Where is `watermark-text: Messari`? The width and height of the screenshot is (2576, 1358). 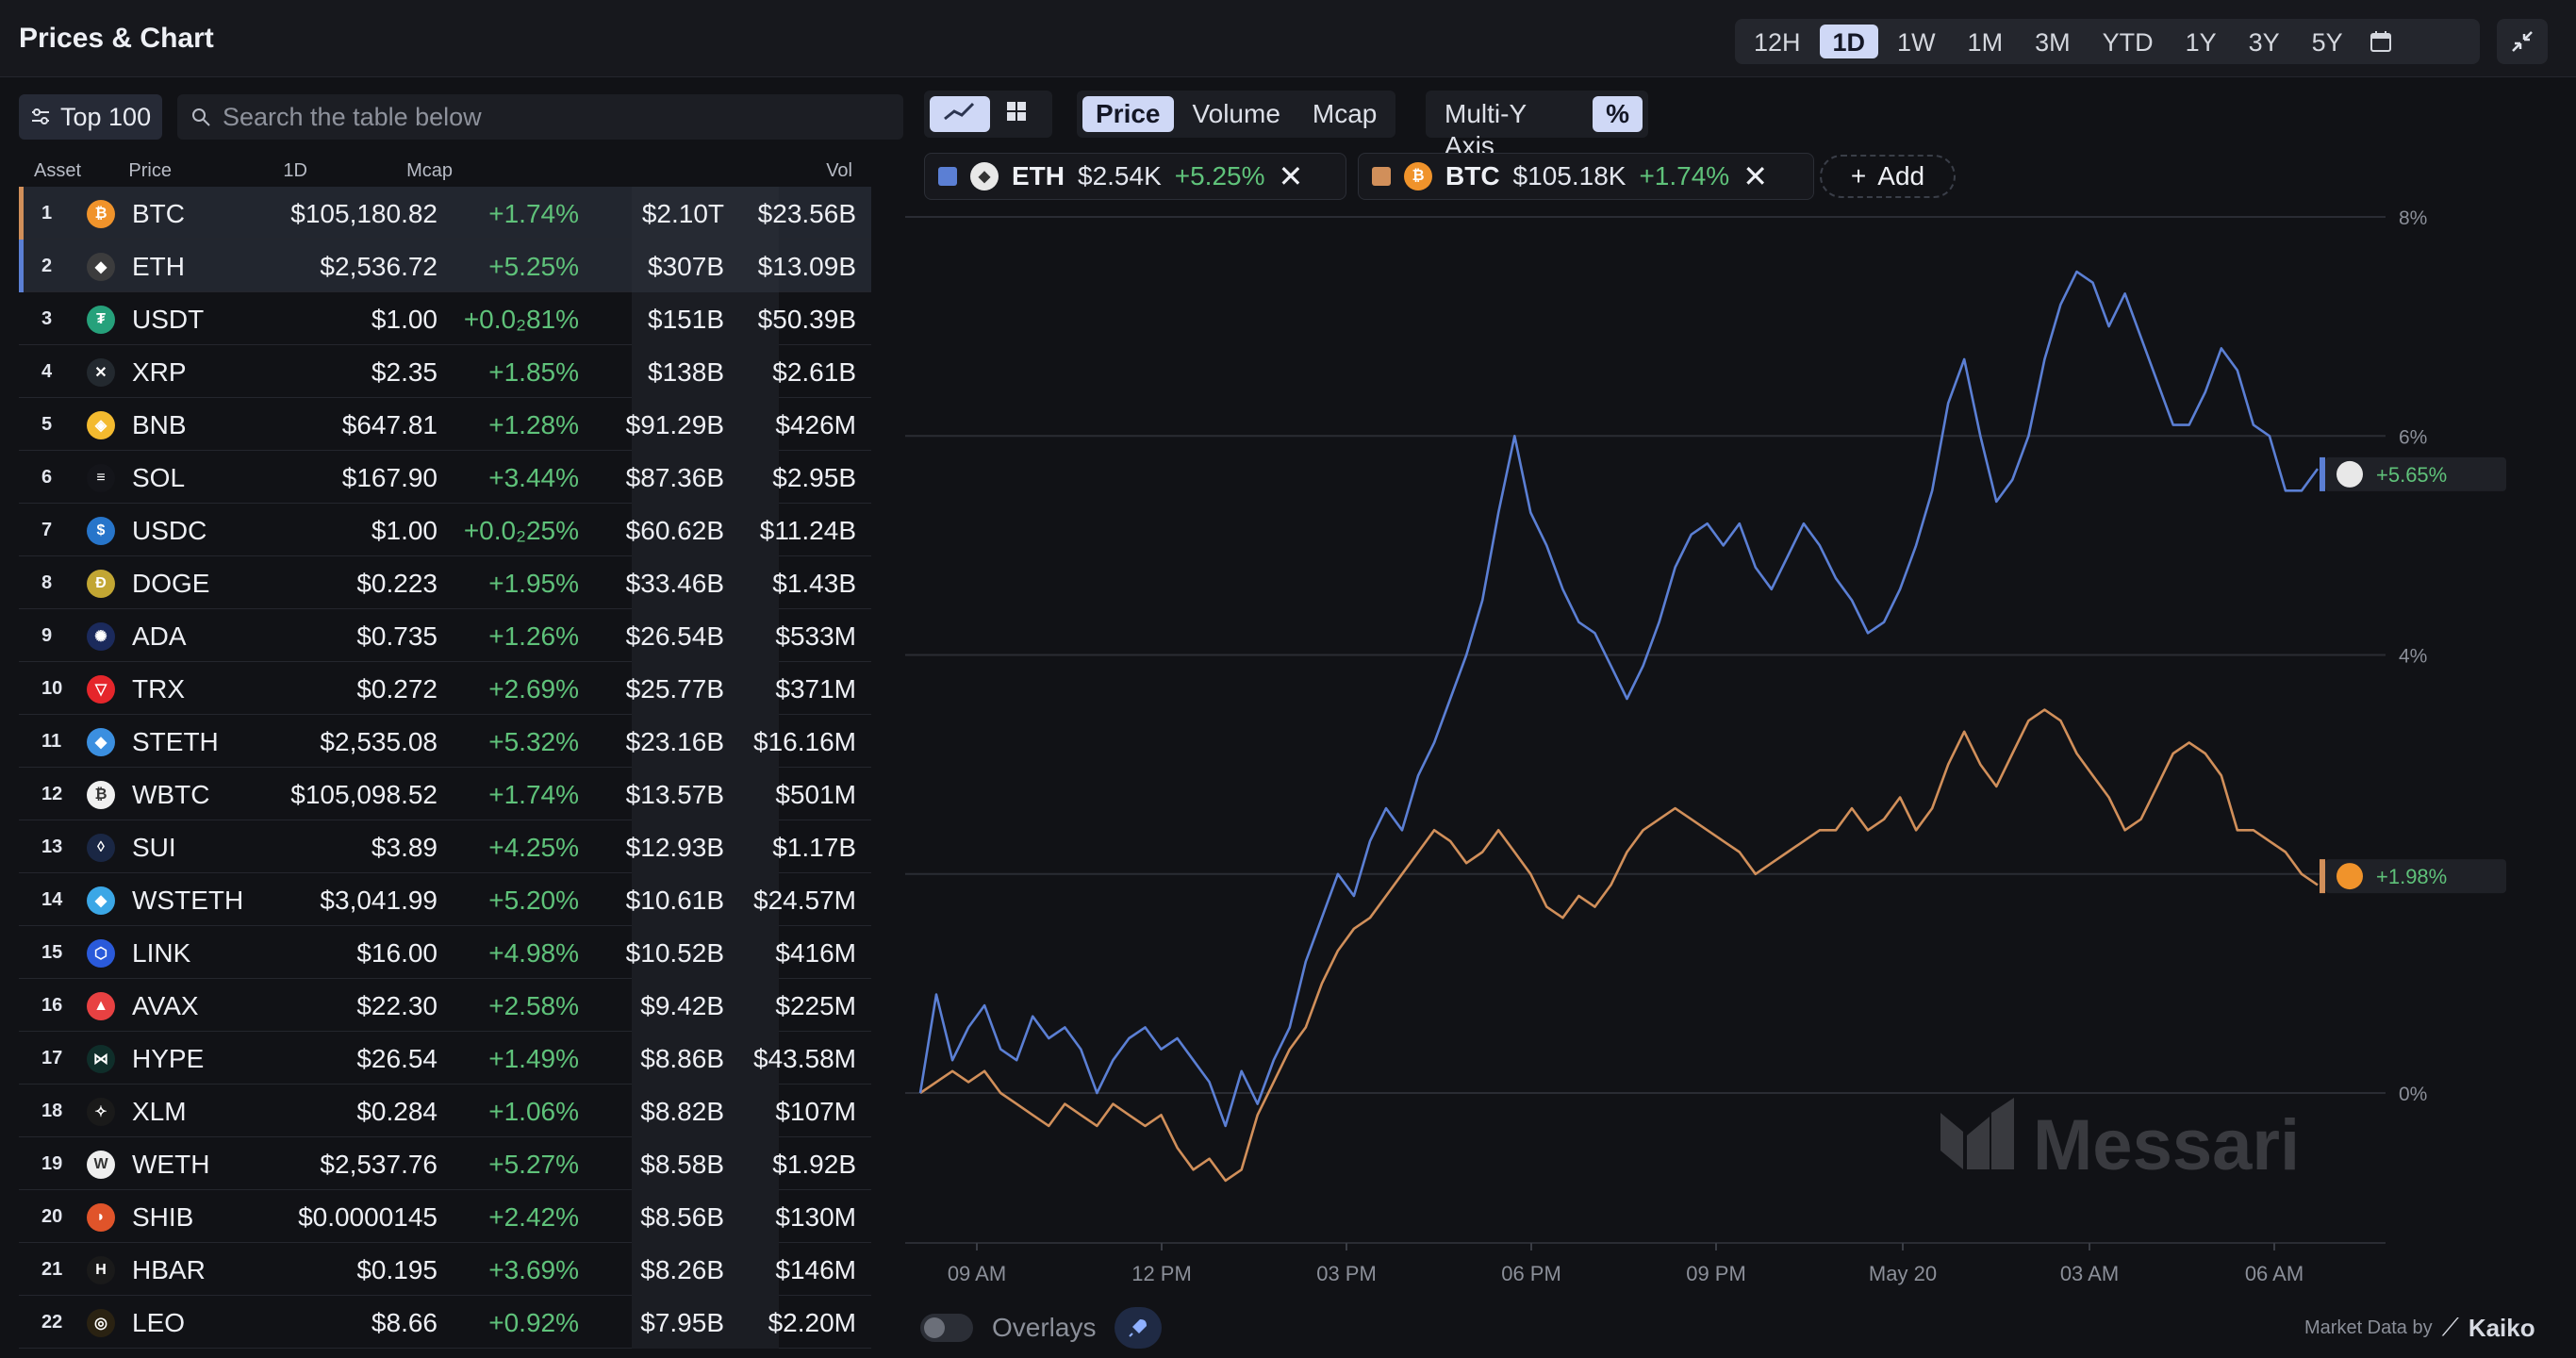
watermark-text: Messari is located at coordinates (2166, 1145).